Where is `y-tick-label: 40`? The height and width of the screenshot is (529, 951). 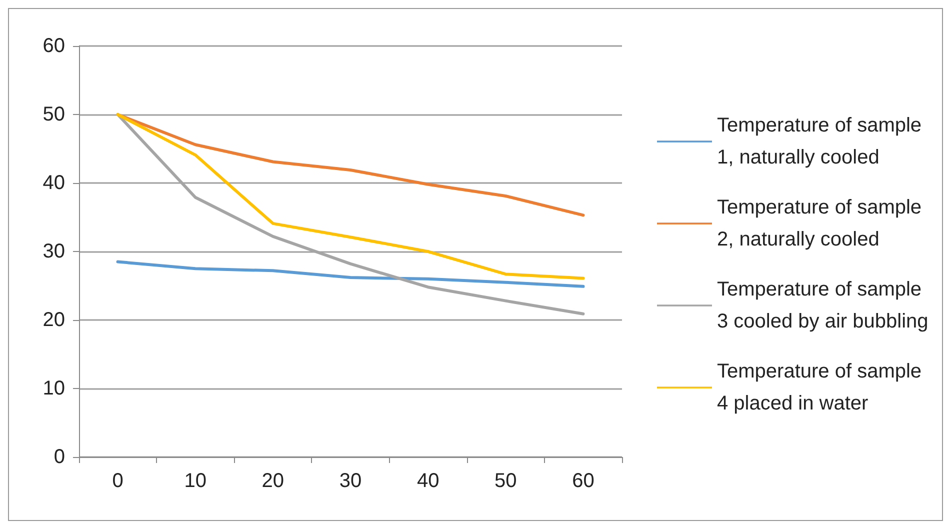
y-tick-label: 40 is located at coordinates (53, 183).